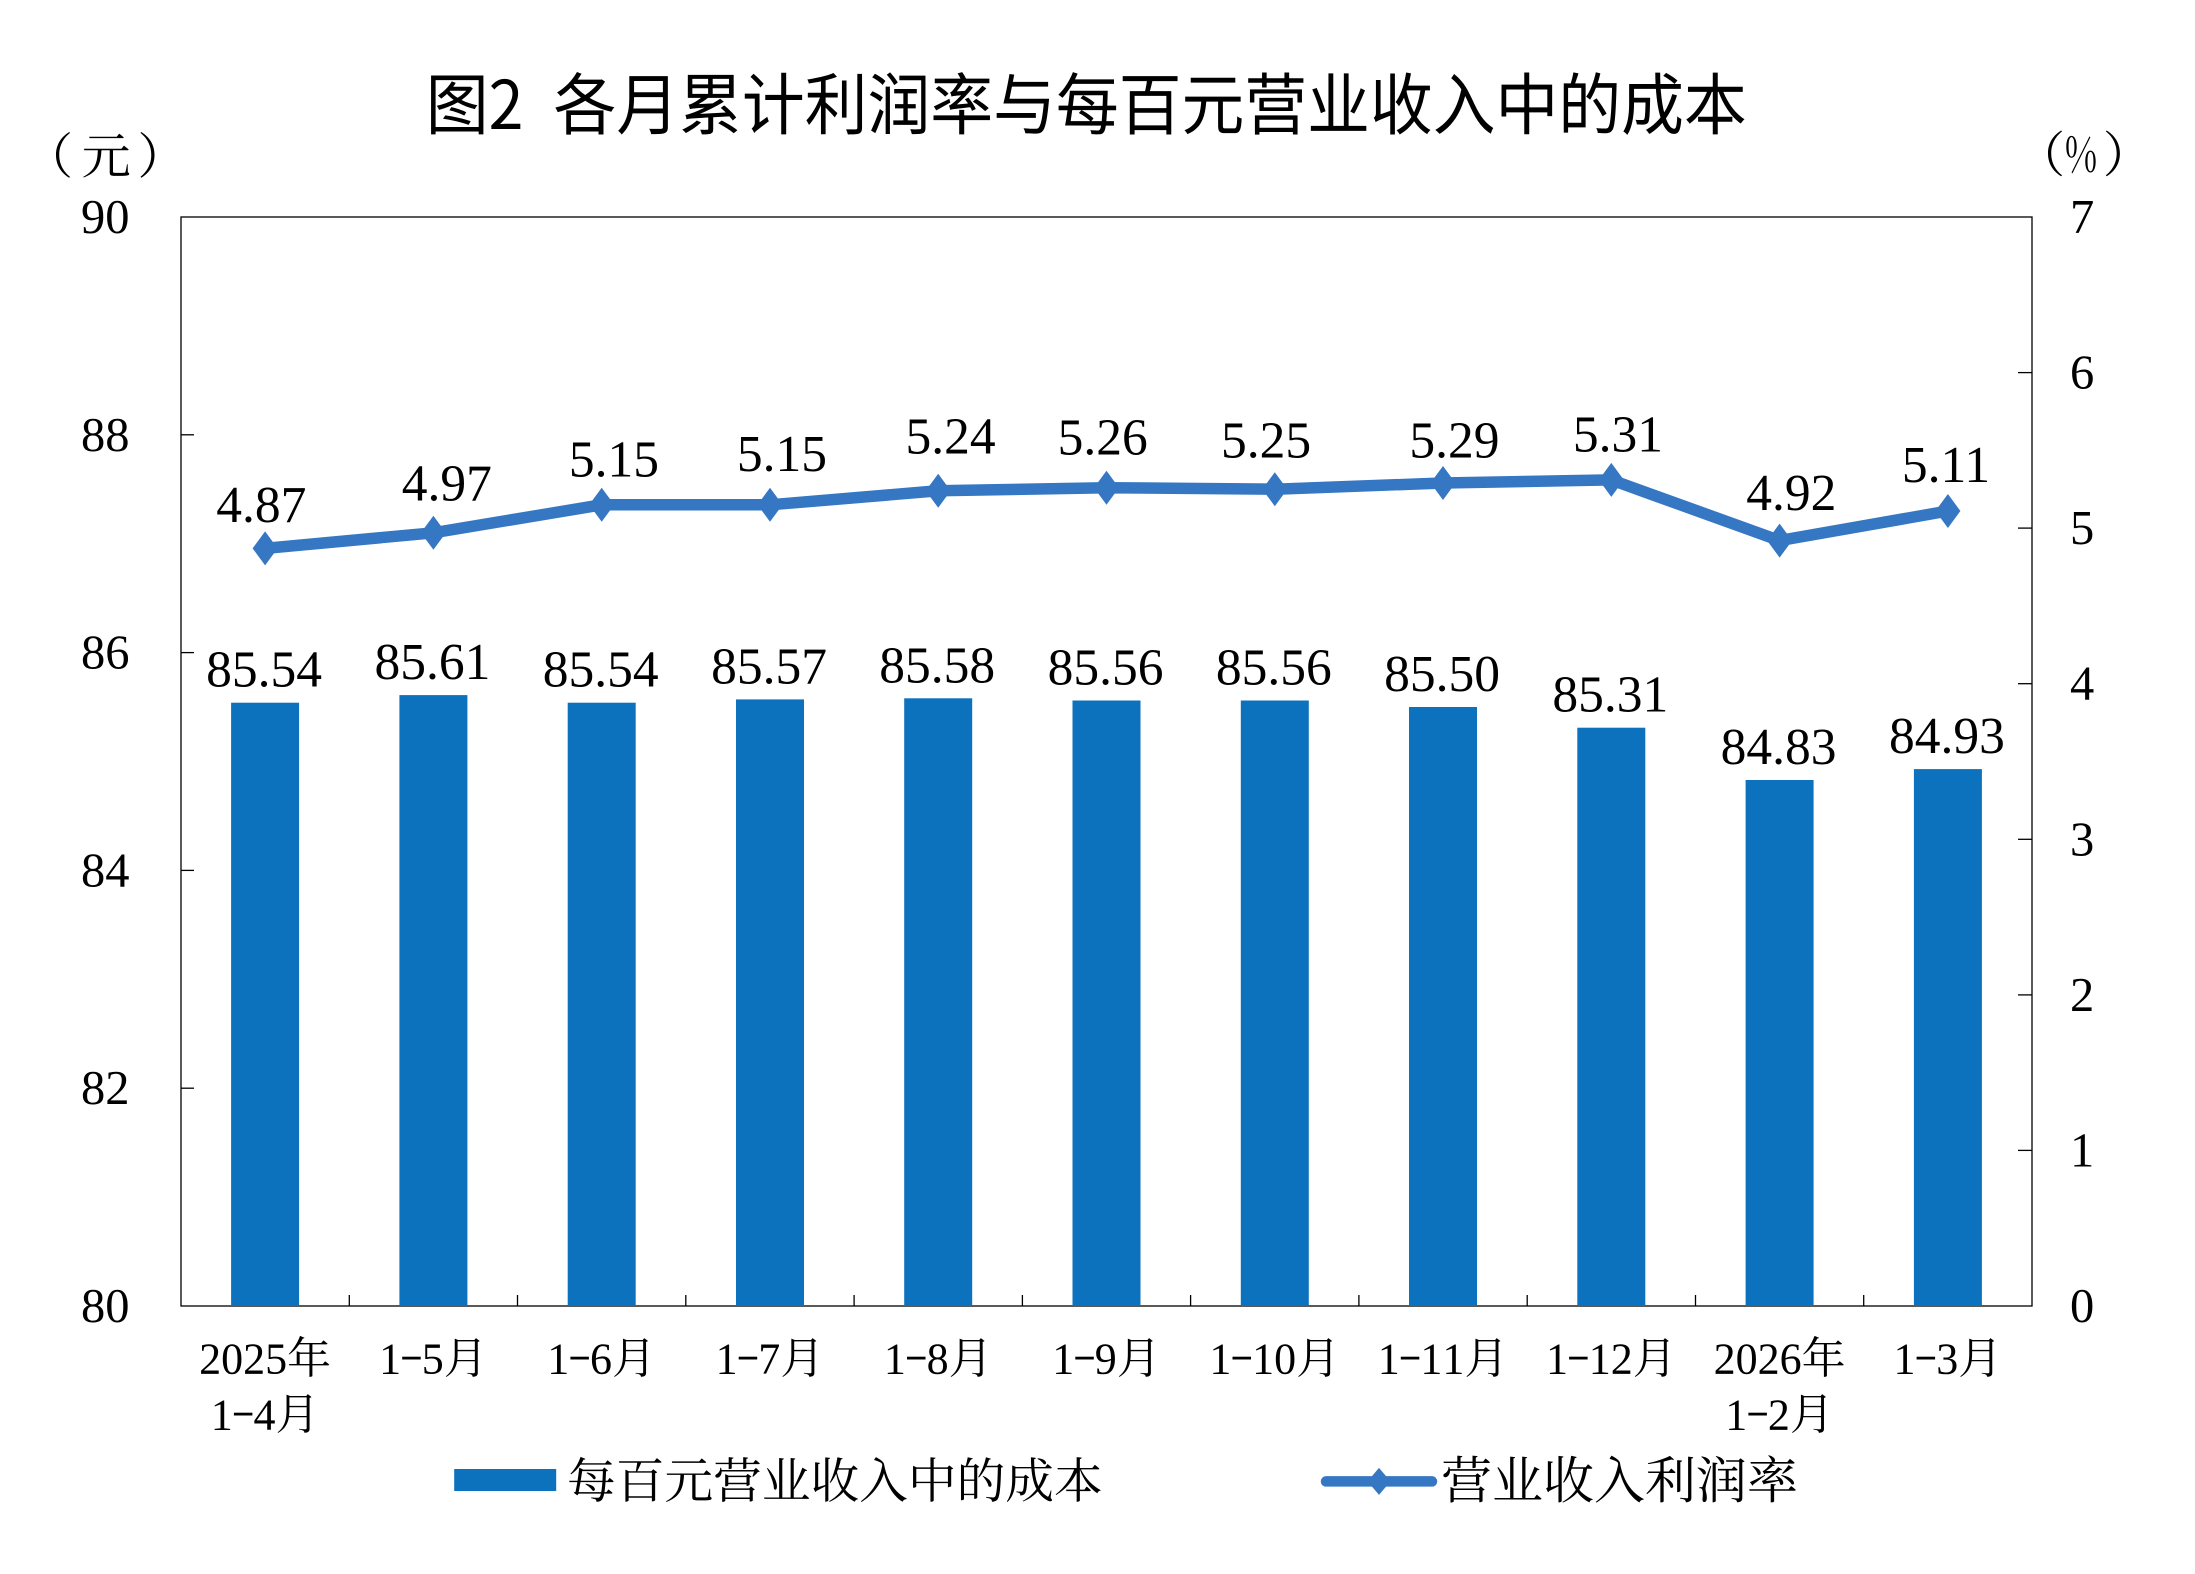  I want to click on svg-text: 5.24, so click(950, 437).